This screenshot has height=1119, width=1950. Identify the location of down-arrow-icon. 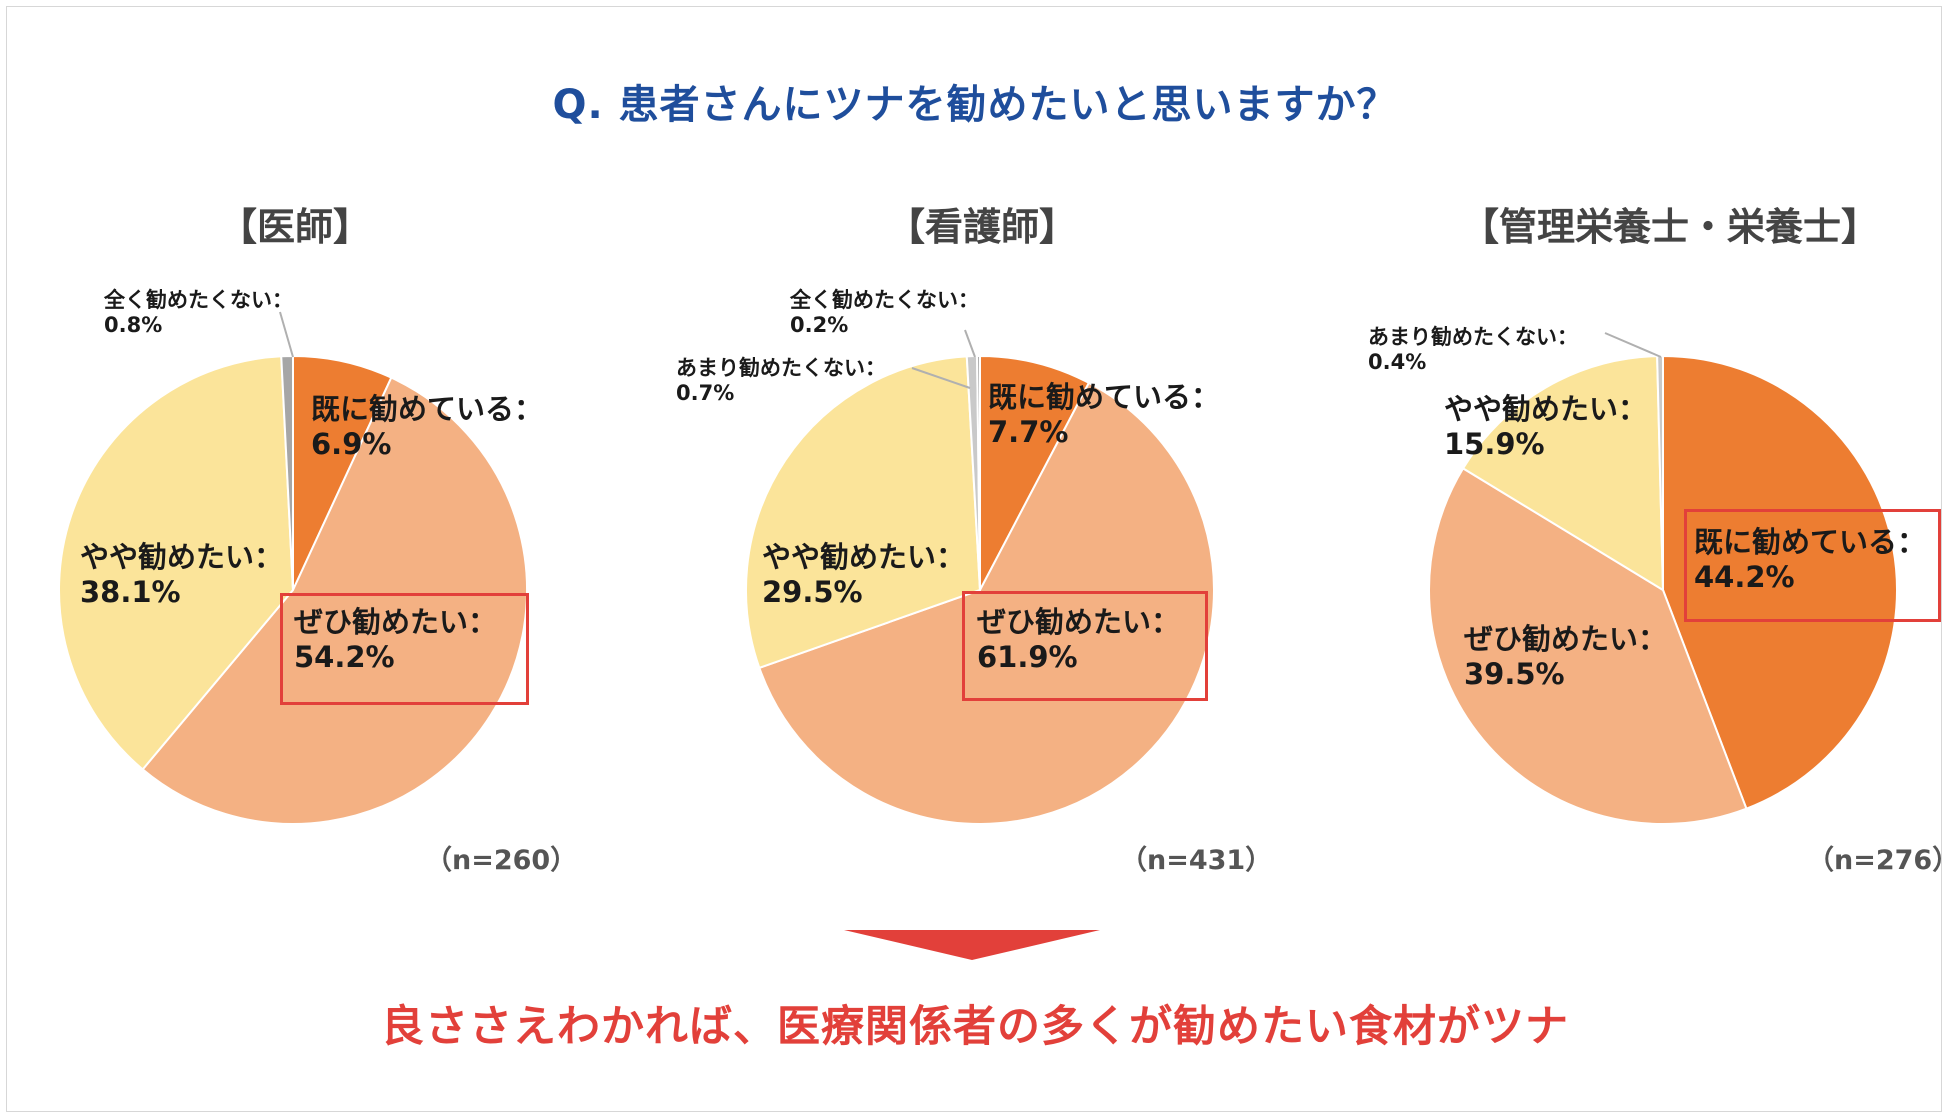
(972, 945).